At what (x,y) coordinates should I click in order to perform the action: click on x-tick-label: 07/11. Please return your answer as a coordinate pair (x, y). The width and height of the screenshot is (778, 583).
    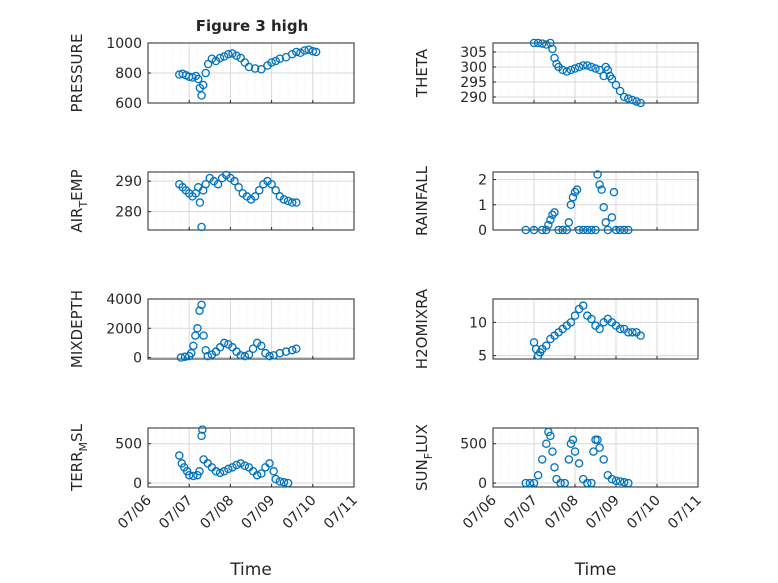
    Looking at the image, I should click on (685, 513).